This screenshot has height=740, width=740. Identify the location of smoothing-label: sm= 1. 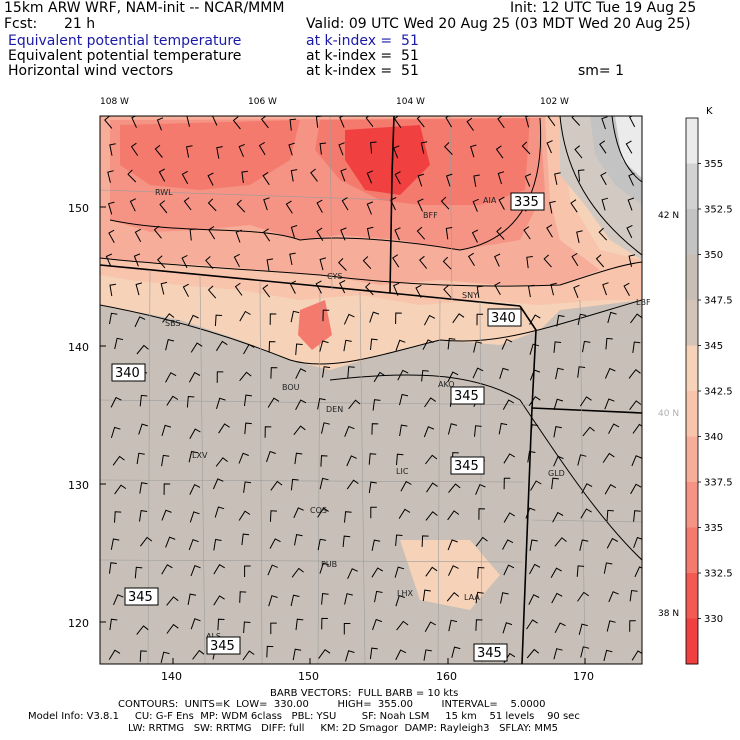
(601, 71).